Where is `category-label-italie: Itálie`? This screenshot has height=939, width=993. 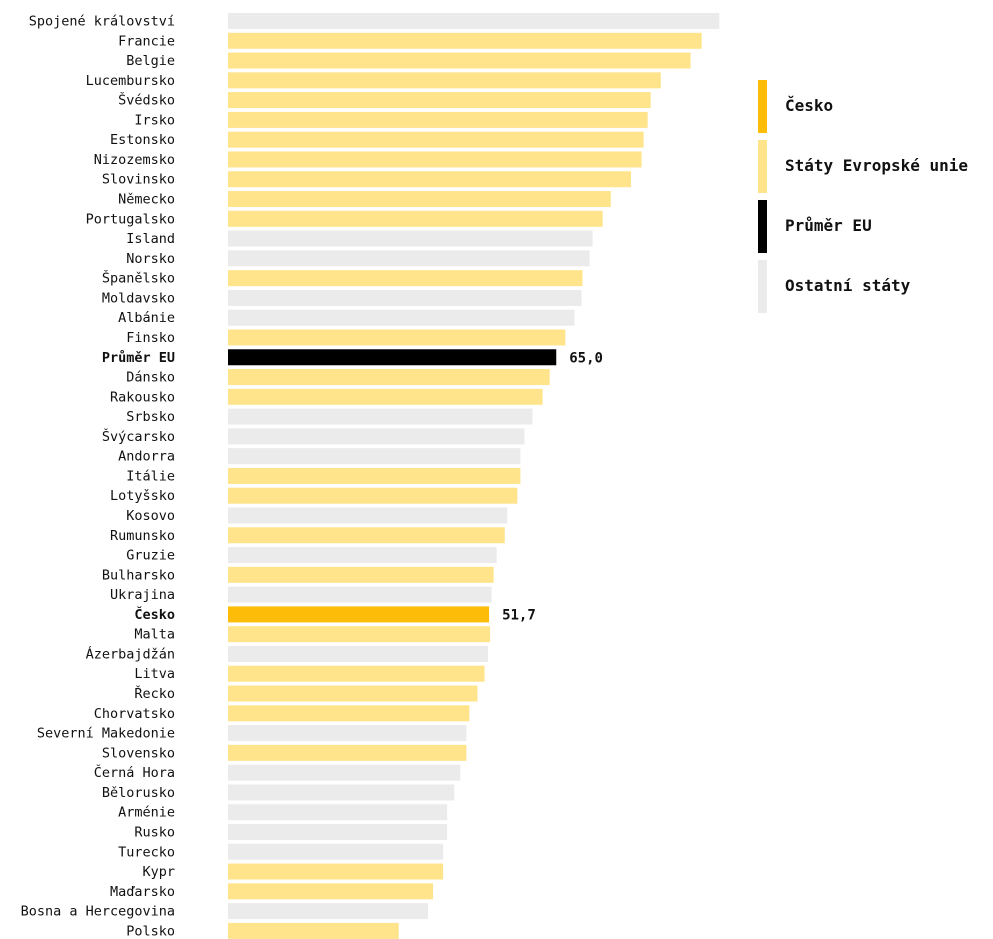
category-label-italie: Itálie is located at coordinates (150, 476).